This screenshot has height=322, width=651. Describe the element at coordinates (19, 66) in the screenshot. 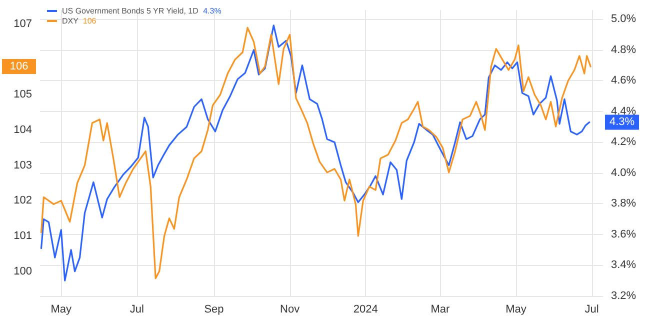

I see `text: 106` at that location.